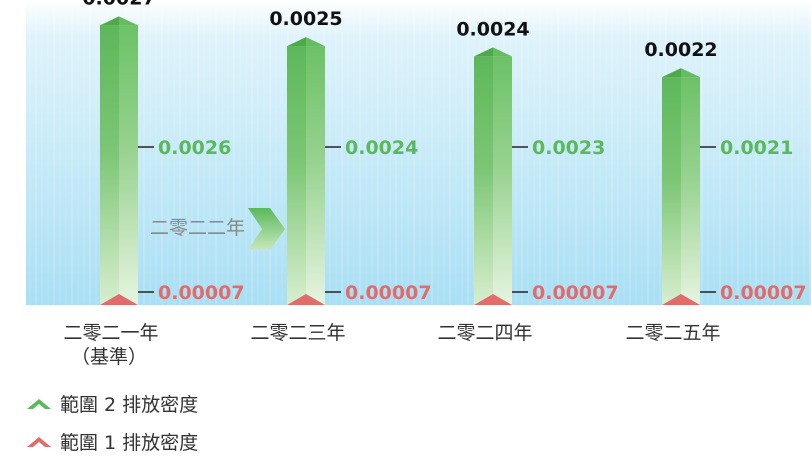 This screenshot has width=811, height=458. I want to click on total-label: 0.0027, so click(118, 4).